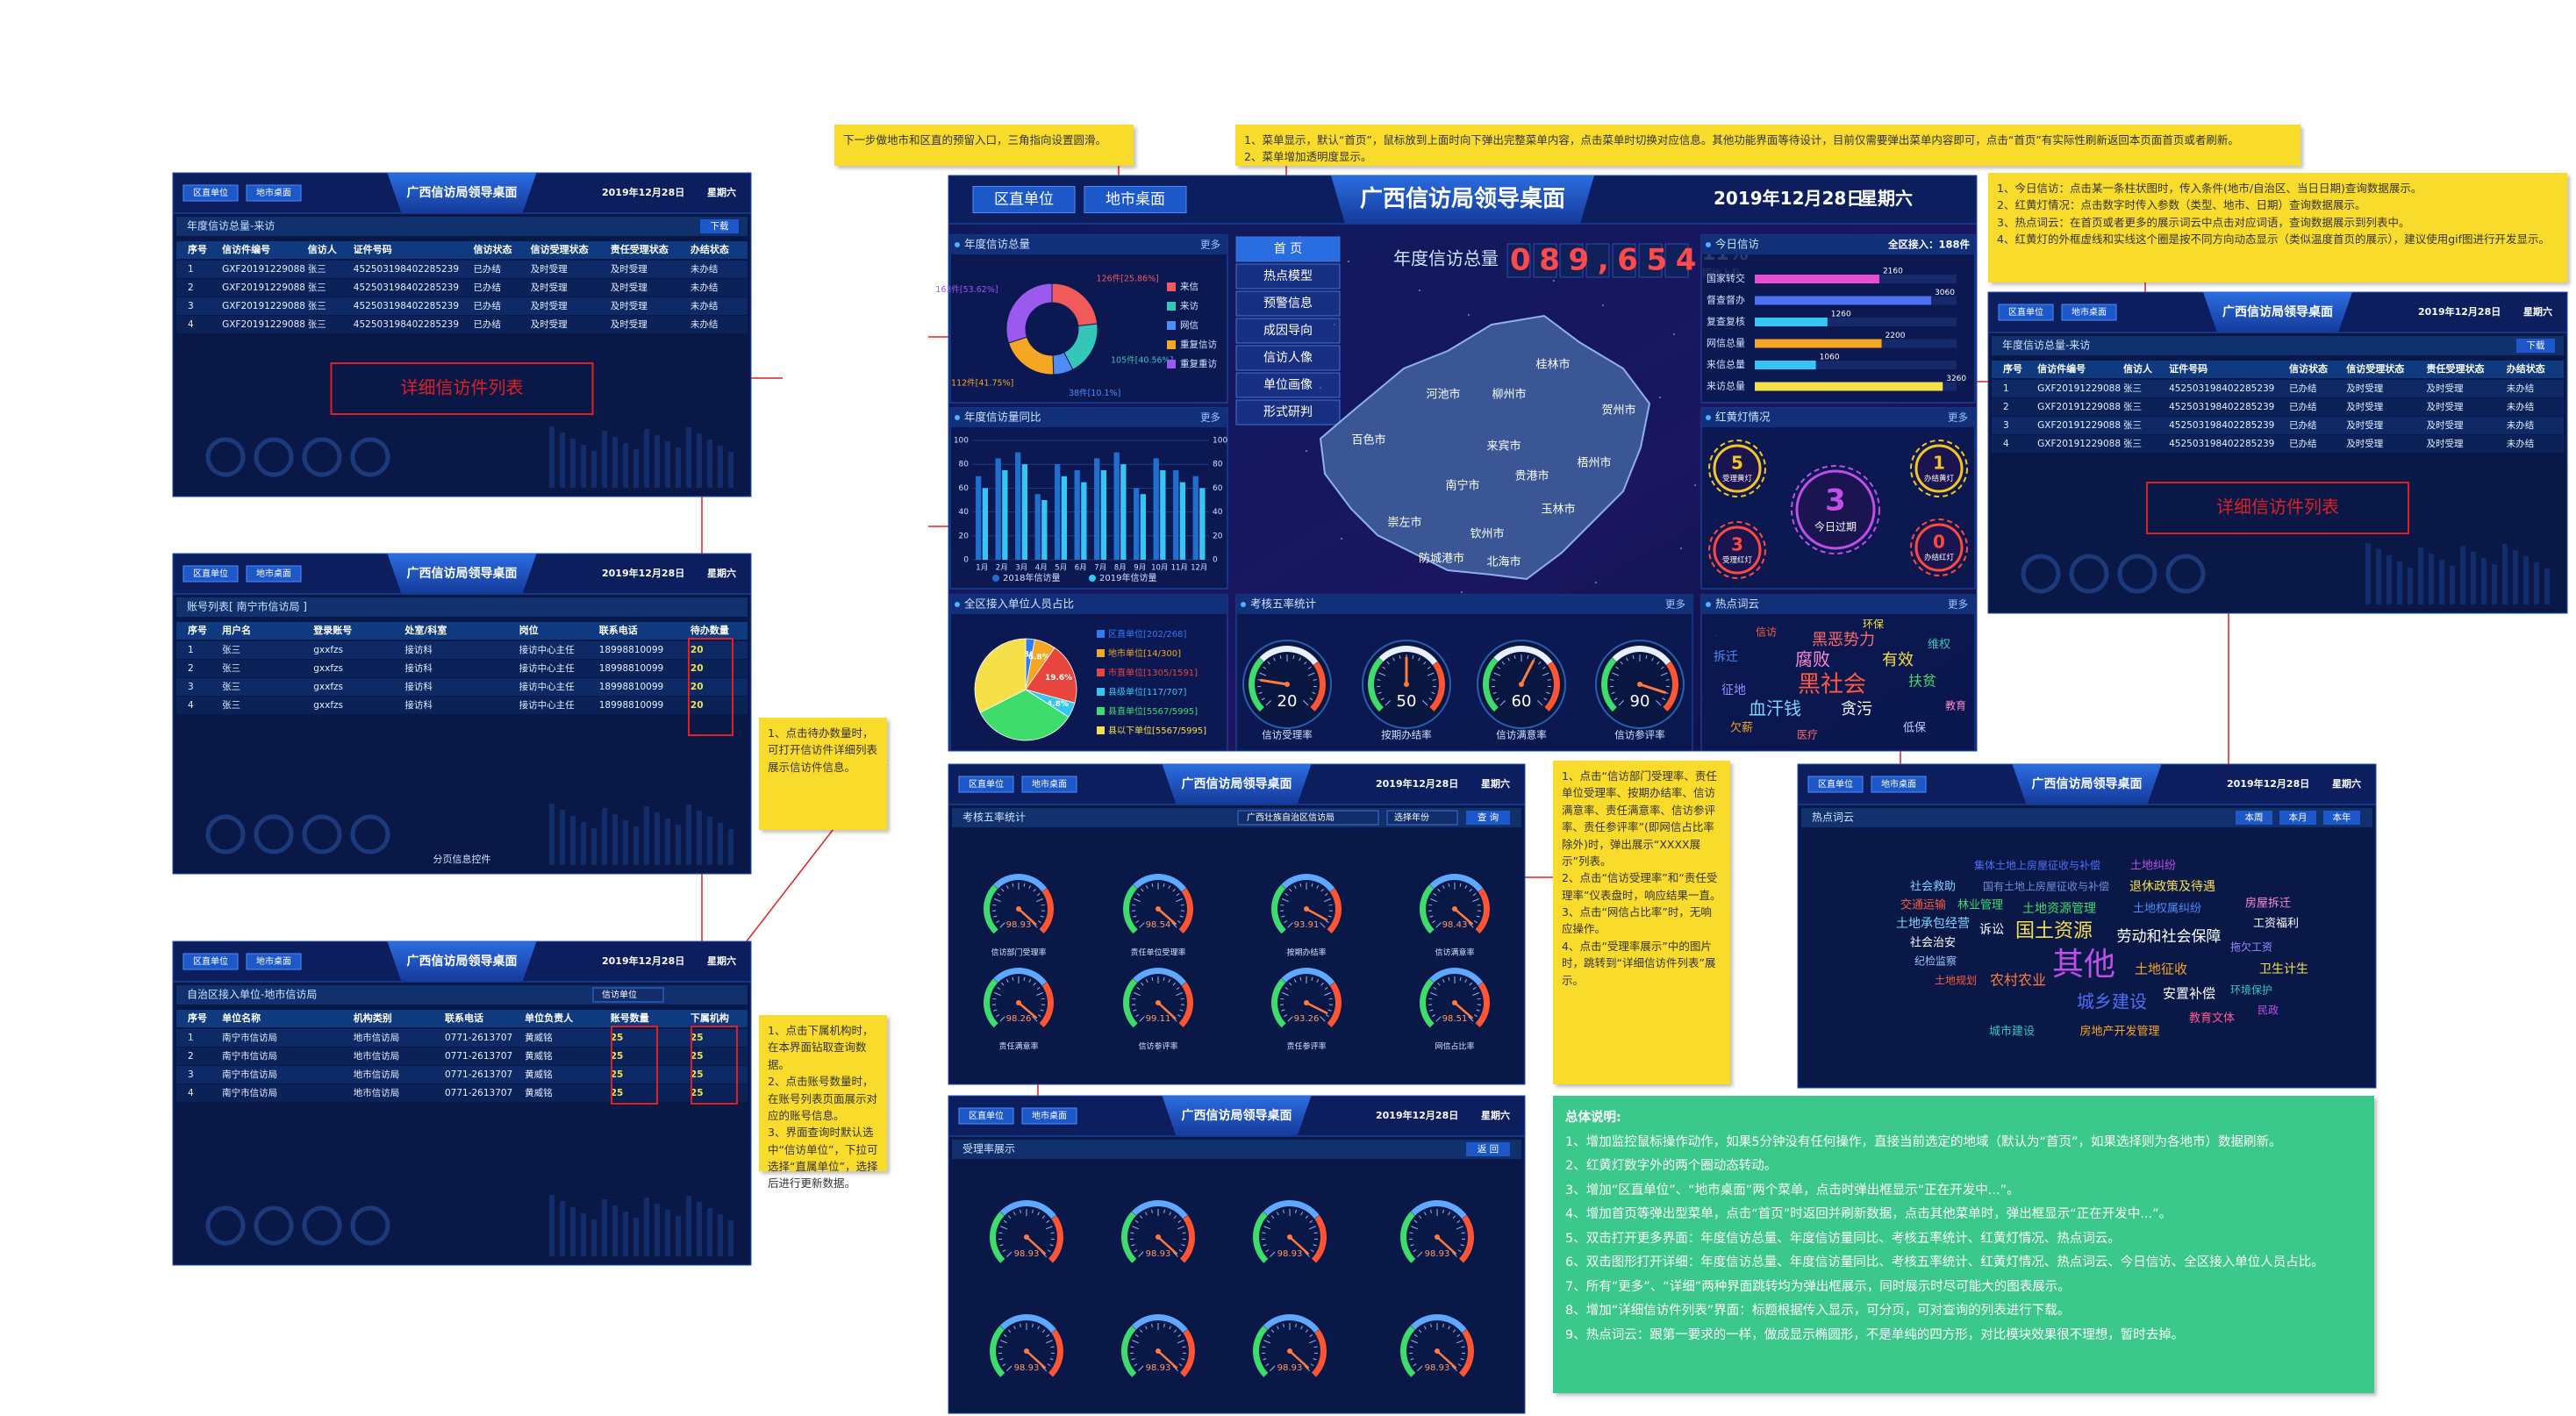 This screenshot has height=1416, width=2576. I want to click on cloud-word: 土地征收, so click(2161, 970).